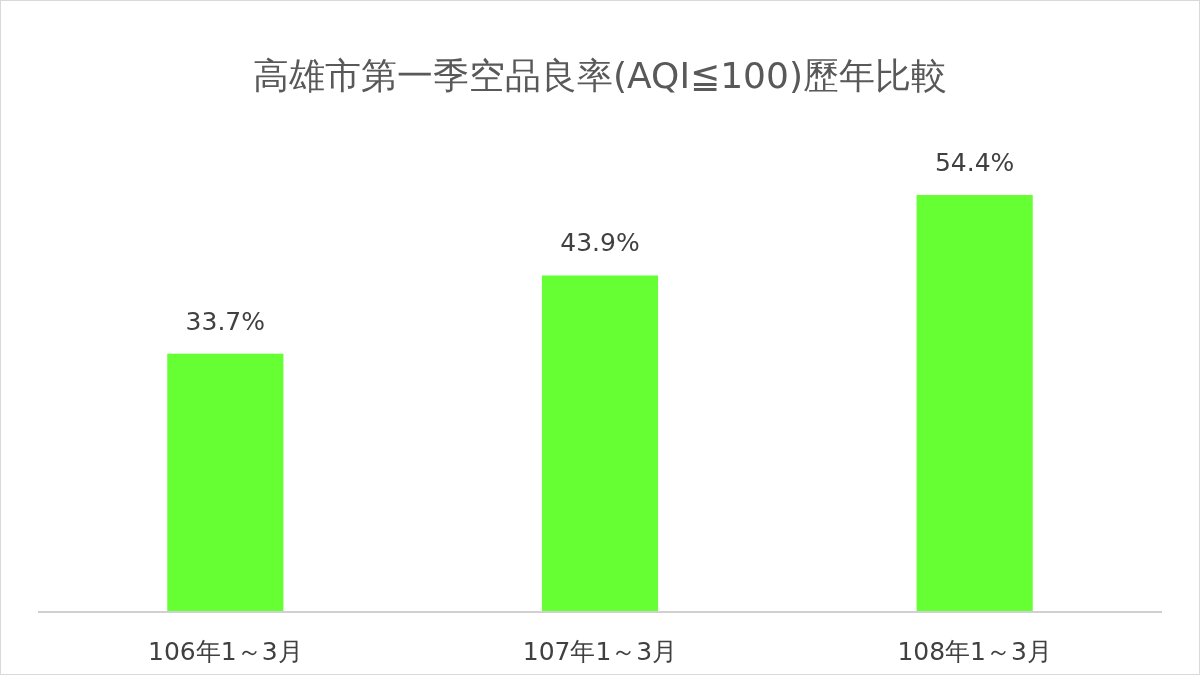  What do you see at coordinates (974, 162) in the screenshot?
I see `data-label: 54.4%` at bounding box center [974, 162].